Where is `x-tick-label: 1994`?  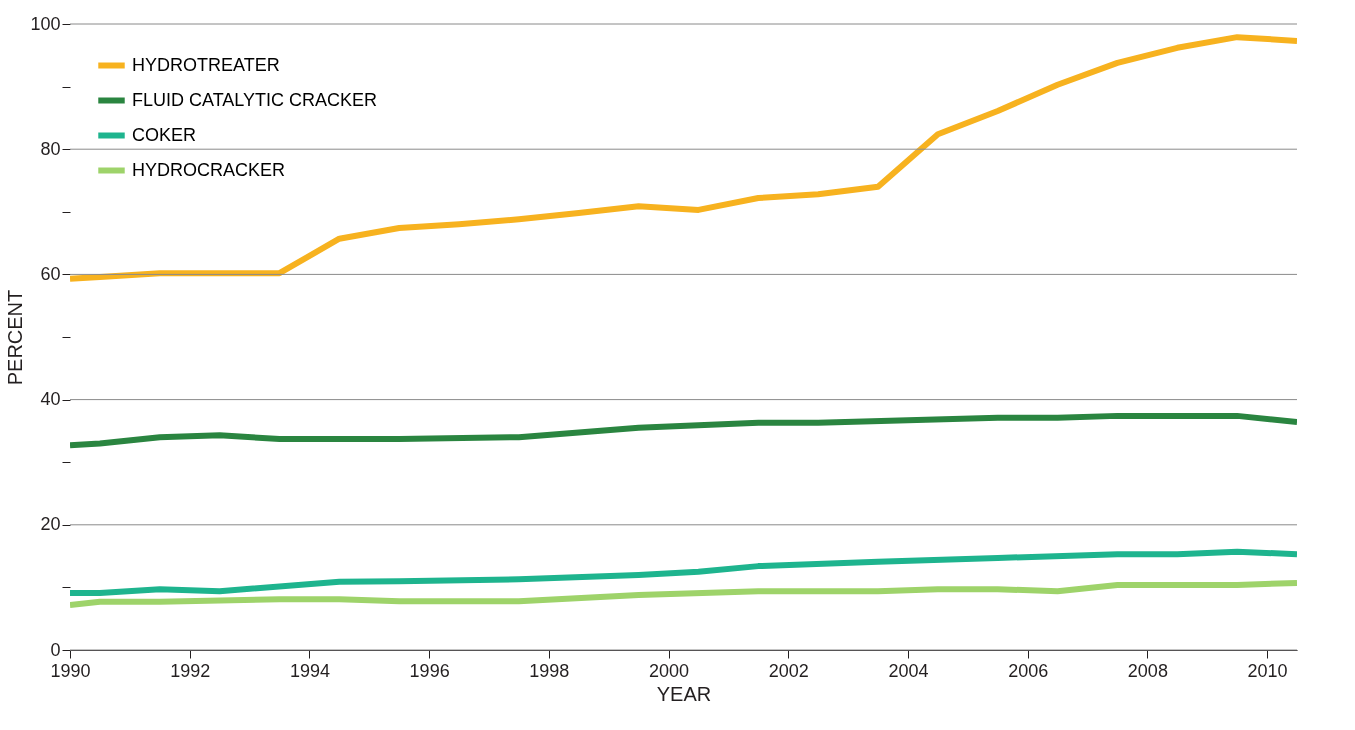 x-tick-label: 1994 is located at coordinates (309, 670).